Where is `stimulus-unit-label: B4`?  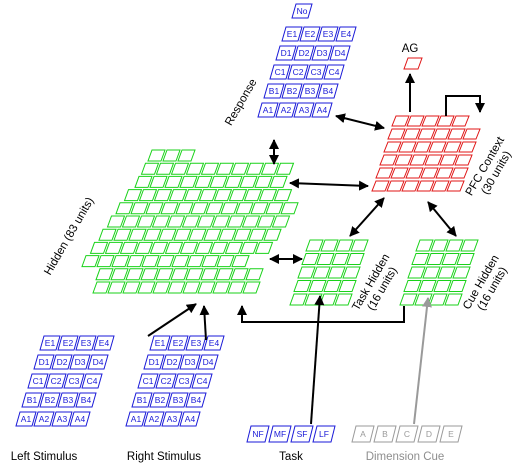
stimulus-unit-label: B4 is located at coordinates (196, 400).